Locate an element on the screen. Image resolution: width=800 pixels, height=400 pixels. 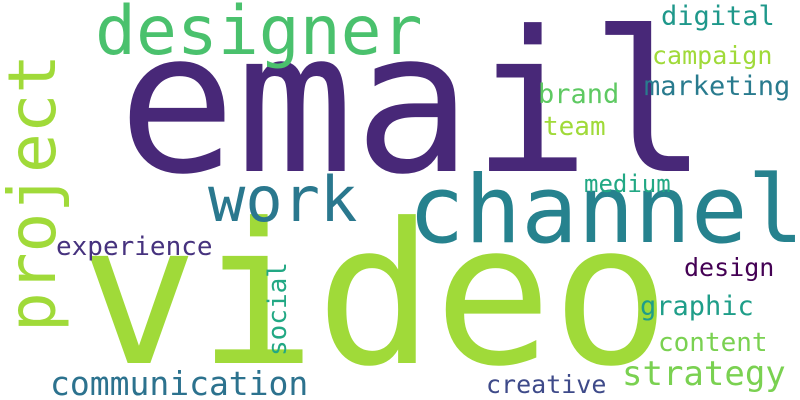
word-experience: experience is located at coordinates (134, 247).